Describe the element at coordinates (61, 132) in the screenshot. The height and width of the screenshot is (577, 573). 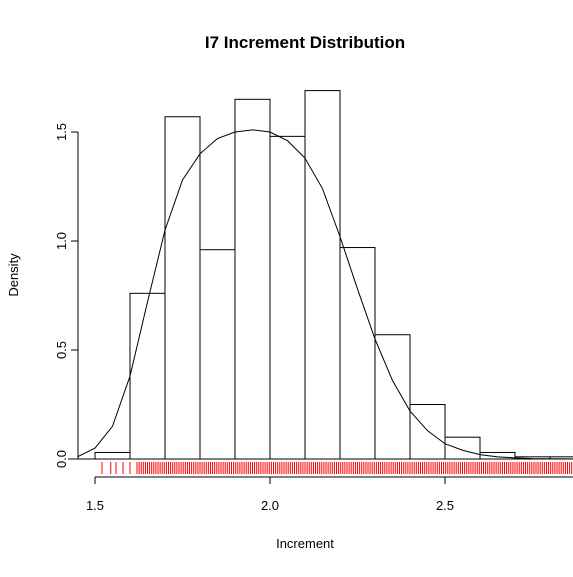
I see `y-tick-label: 1.5` at that location.